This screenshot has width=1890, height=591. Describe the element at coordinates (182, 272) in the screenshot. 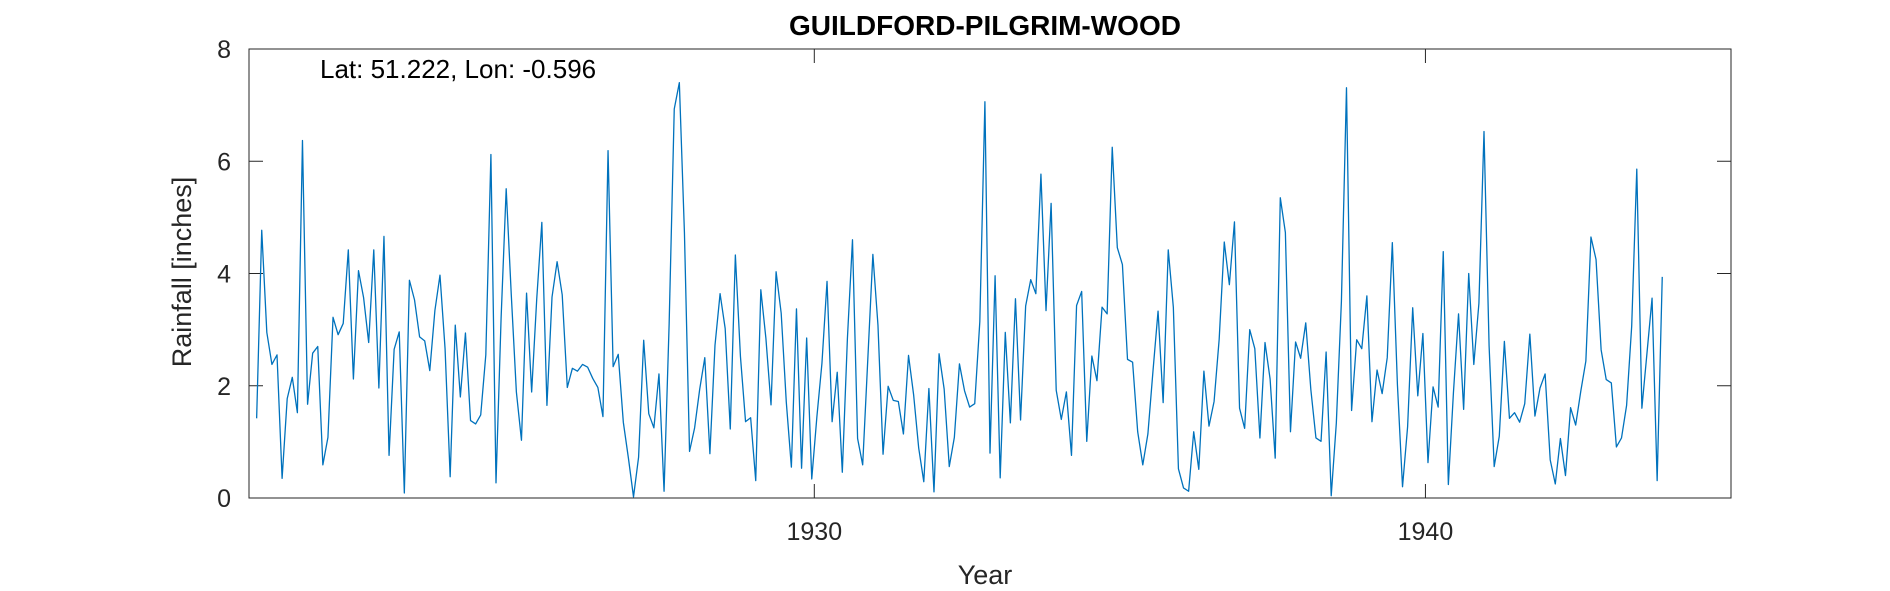

I see `y-axis-label: Rainfall [inches]` at that location.